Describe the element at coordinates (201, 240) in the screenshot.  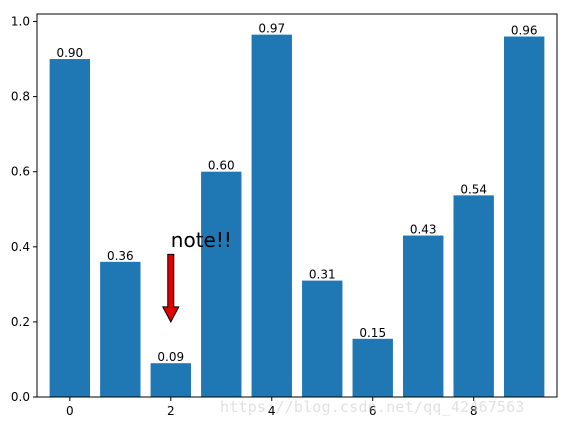
I see `annotation-text: note!!` at that location.